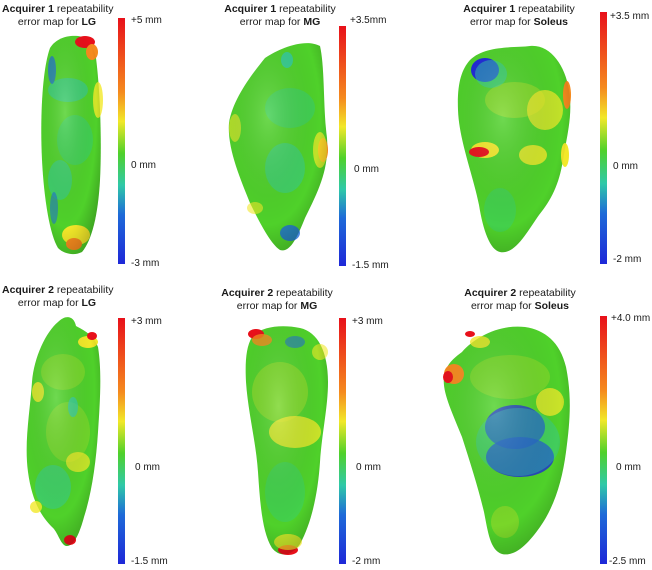 Image resolution: width=652 pixels, height=570 pixels. Describe the element at coordinates (603, 440) in the screenshot. I see `colorbar-soleus-a2` at that location.